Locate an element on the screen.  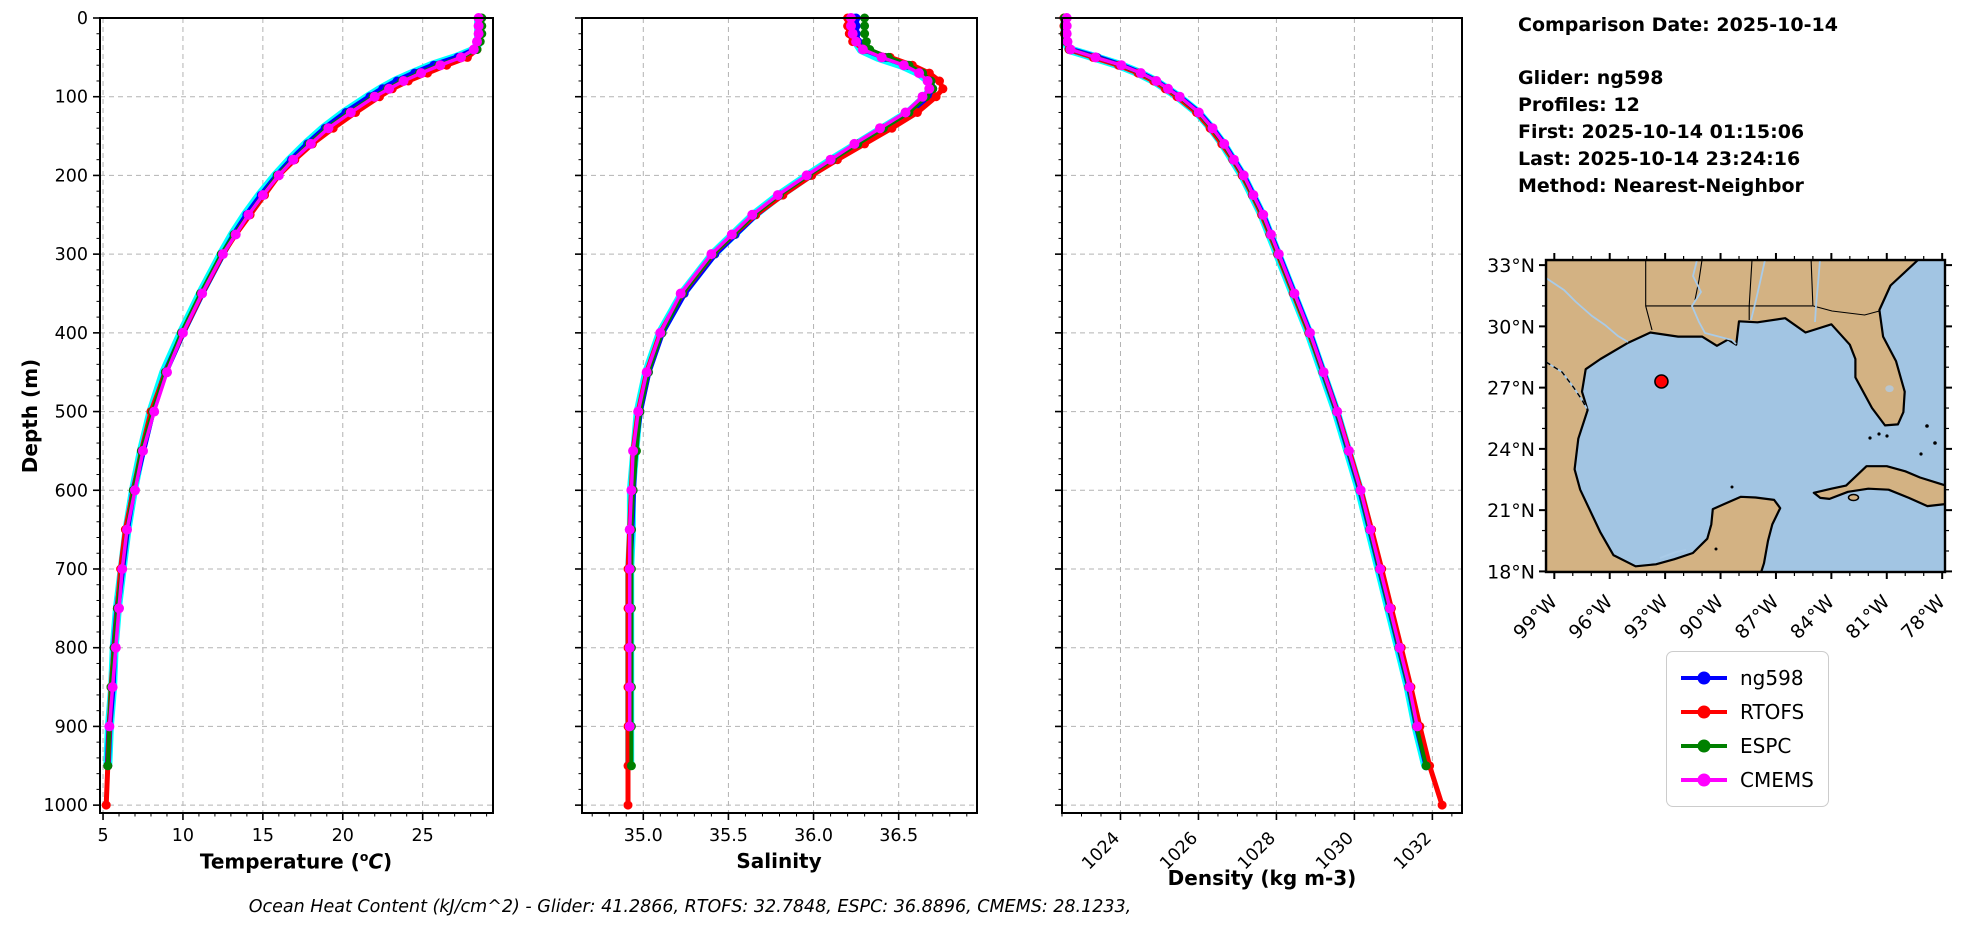
y-tick-label: 0 is located at coordinates (82, 19).